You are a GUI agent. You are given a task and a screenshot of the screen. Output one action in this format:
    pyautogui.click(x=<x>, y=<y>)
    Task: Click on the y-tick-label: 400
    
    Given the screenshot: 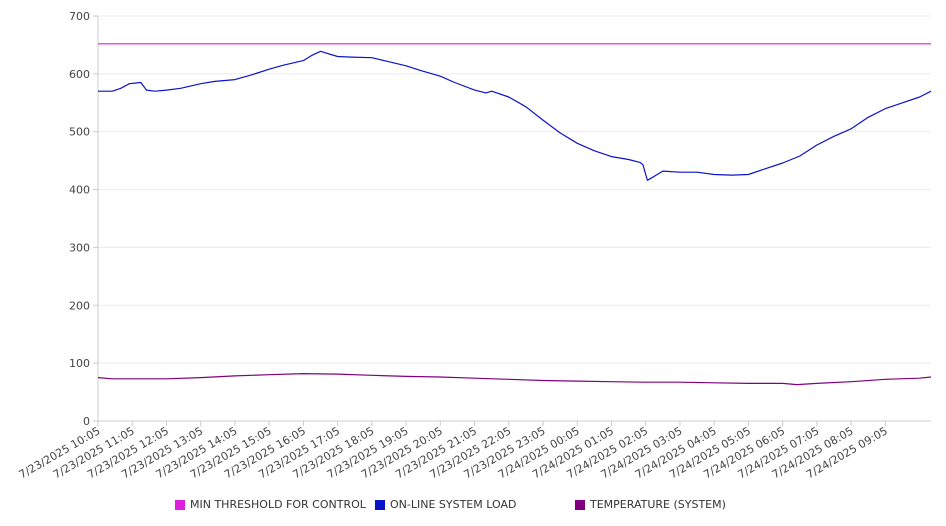 What is the action you would take?
    pyautogui.click(x=79, y=190)
    